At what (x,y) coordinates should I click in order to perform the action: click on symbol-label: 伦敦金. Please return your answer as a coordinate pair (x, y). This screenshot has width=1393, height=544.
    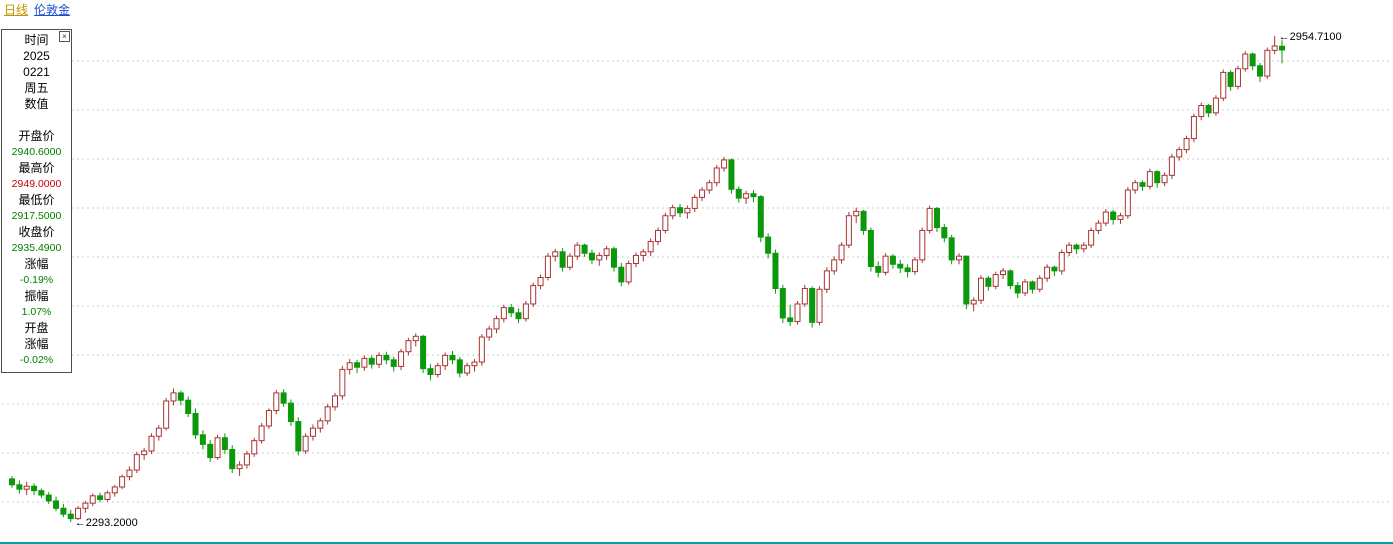
    Looking at the image, I should click on (52, 10).